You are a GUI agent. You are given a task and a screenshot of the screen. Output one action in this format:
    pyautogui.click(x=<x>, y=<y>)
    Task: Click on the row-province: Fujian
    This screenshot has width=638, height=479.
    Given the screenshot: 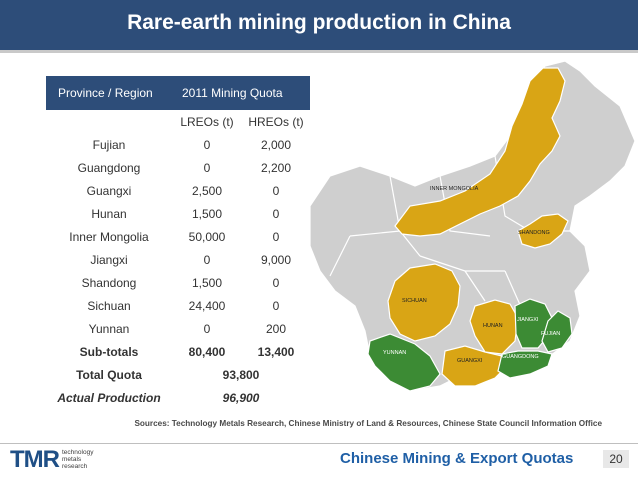 What is the action you would take?
    pyautogui.click(x=109, y=145)
    